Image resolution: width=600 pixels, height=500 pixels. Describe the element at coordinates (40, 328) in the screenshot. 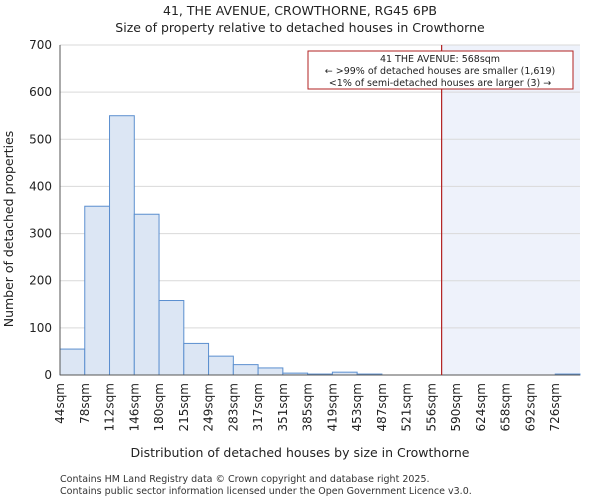

I see `y-tick-label: 100` at that location.